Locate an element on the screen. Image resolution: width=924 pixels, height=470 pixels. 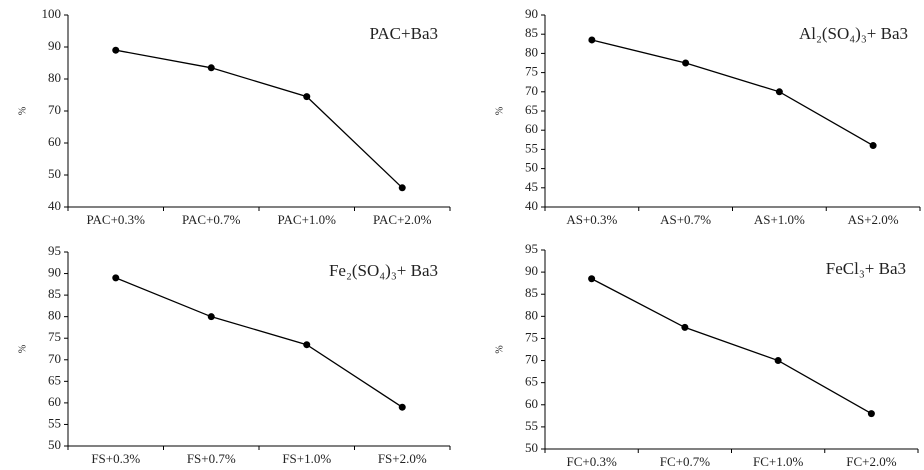
x-tick-label: AS+1.0% is located at coordinates (779, 219).